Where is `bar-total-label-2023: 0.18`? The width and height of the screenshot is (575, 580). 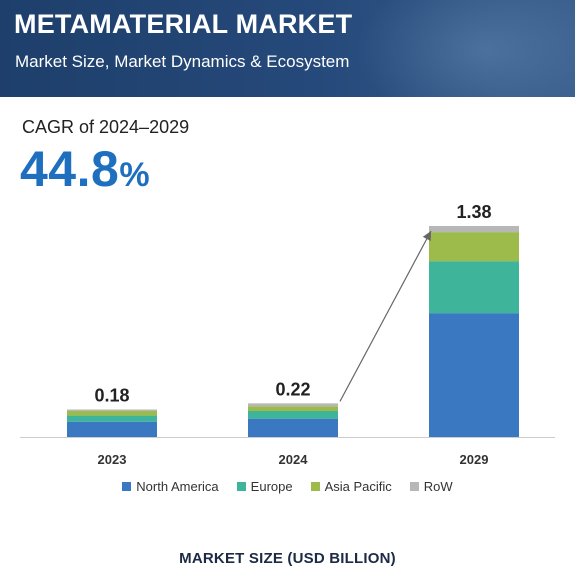
bar-total-label-2023: 0.18 is located at coordinates (111, 395).